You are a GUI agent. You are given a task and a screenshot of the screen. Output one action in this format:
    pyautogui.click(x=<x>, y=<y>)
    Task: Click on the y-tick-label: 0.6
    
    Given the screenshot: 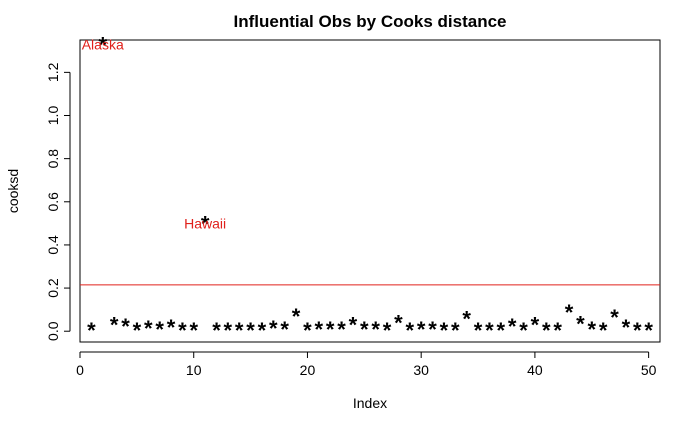 What is the action you would take?
    pyautogui.click(x=53, y=202)
    